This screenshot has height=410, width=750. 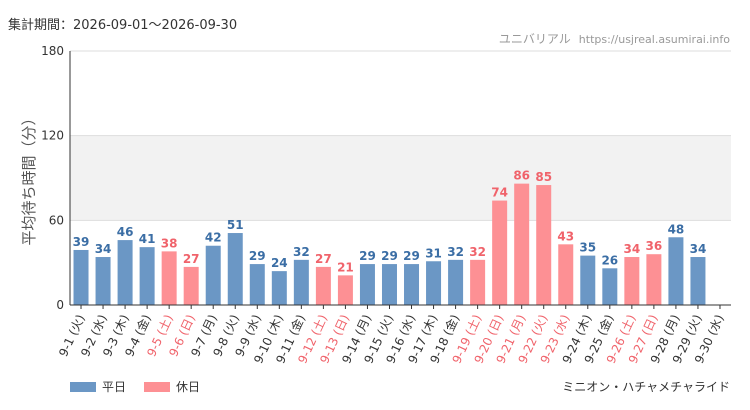 I want to click on bar-value-label: 85, so click(x=543, y=177).